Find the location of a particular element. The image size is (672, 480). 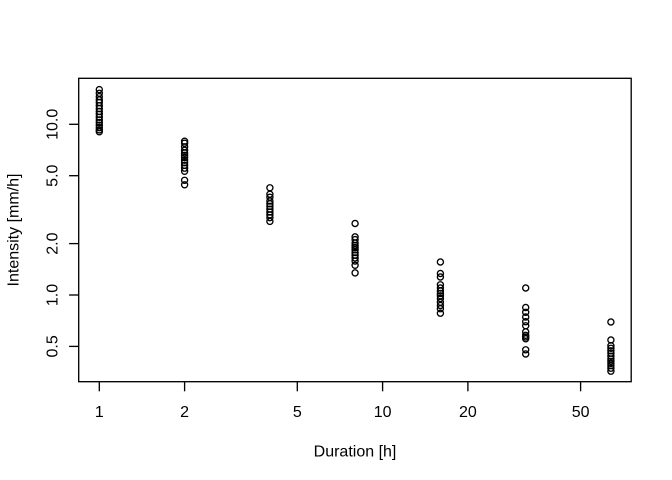

svg-text: Intensity [mm/h] is located at coordinates (14, 230).